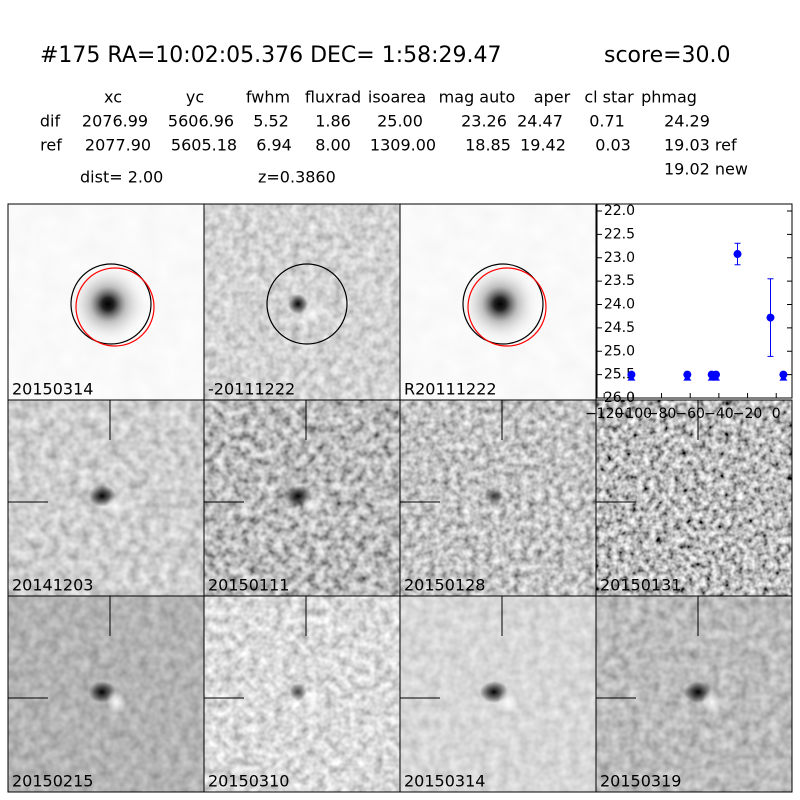 This screenshot has width=800, height=800. What do you see at coordinates (195, 97) in the screenshot?
I see `column-header: yc` at bounding box center [195, 97].